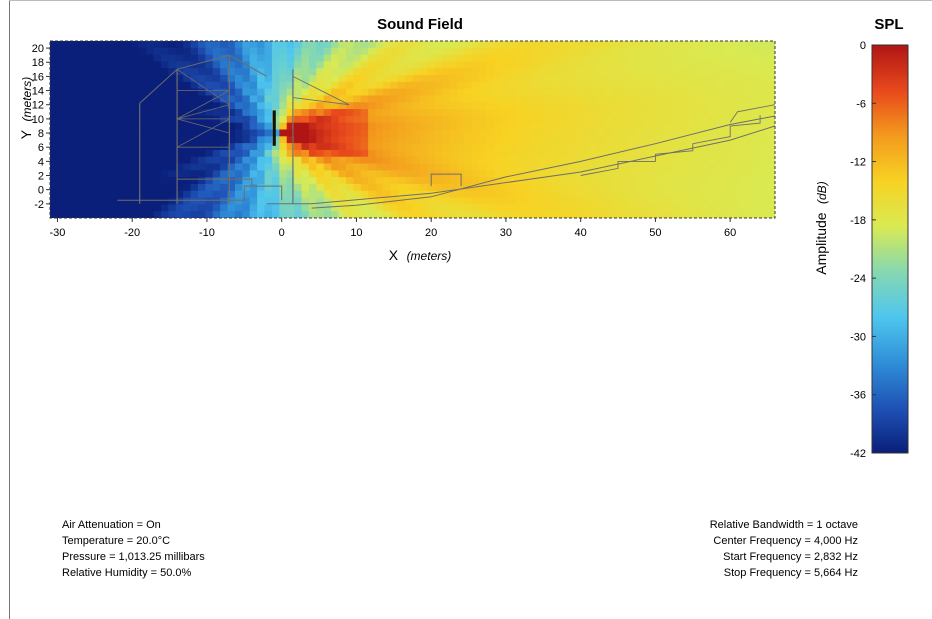  I want to click on x-axis-label-text: X, so click(394, 255).